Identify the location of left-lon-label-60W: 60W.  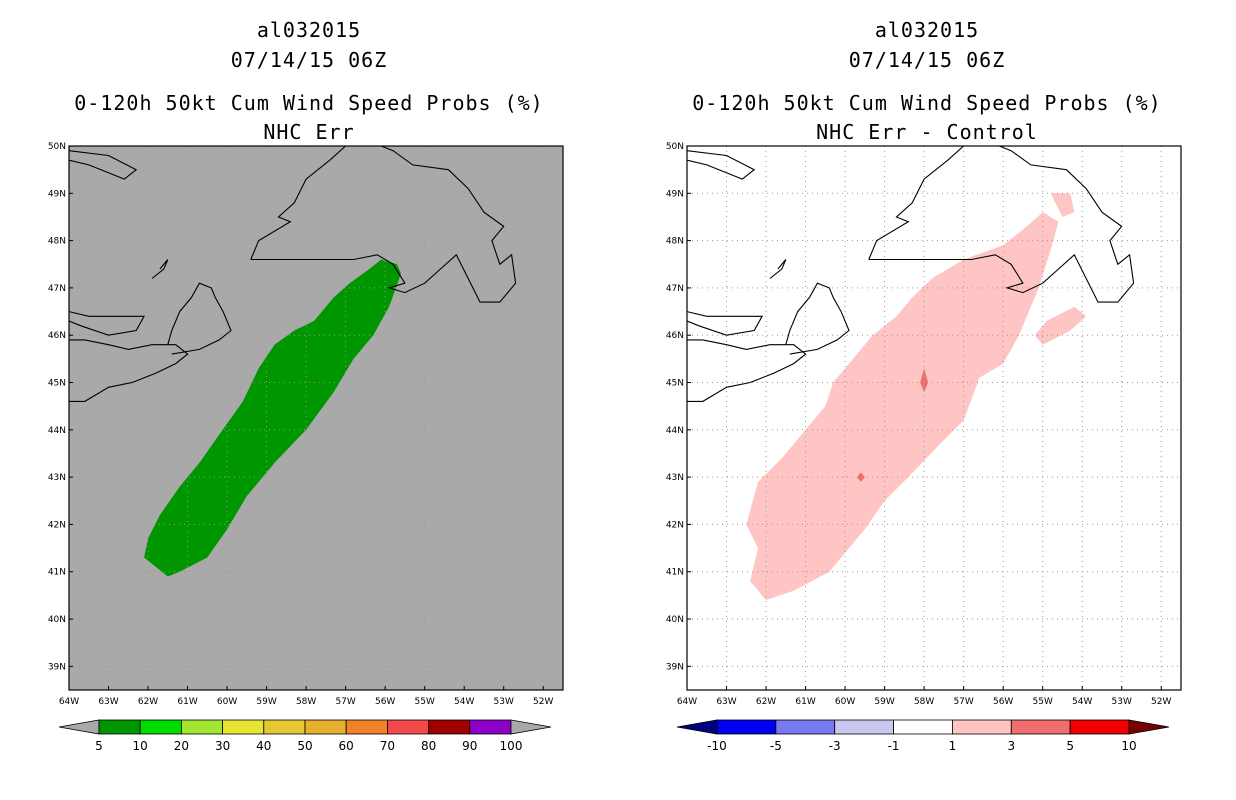
(227, 702).